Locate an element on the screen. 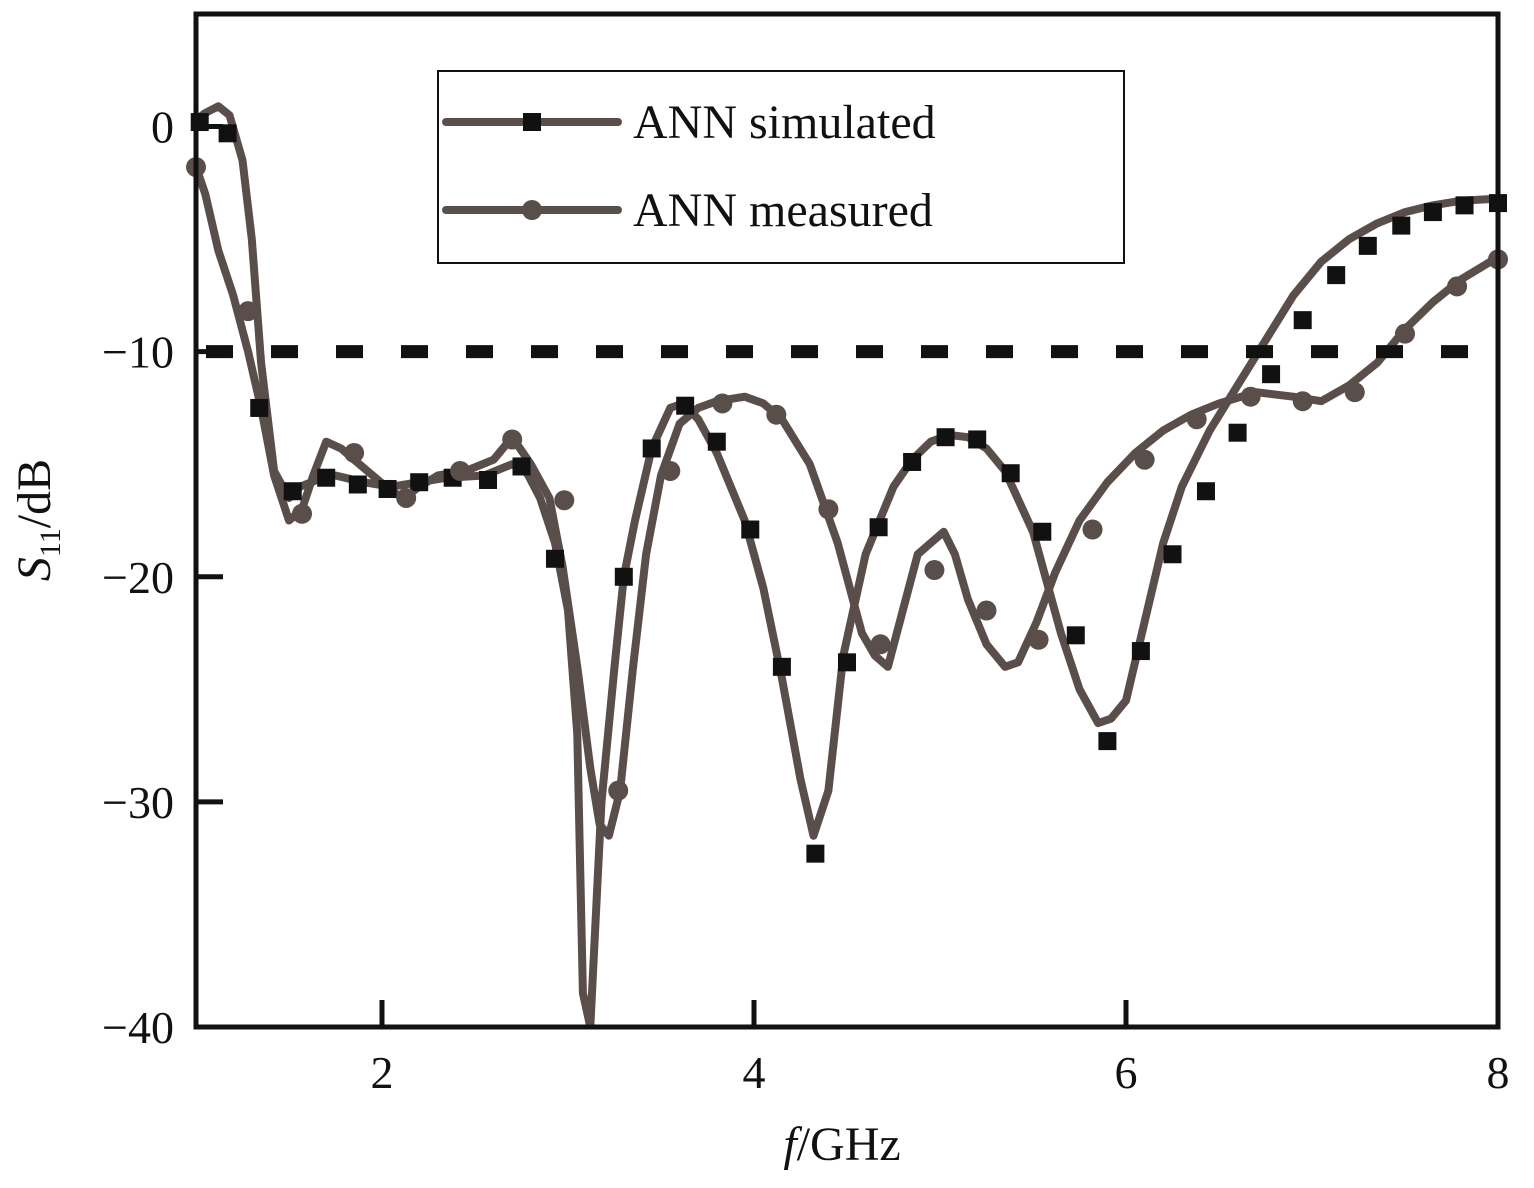  legend-marker-ann-simulated is located at coordinates (532, 122).